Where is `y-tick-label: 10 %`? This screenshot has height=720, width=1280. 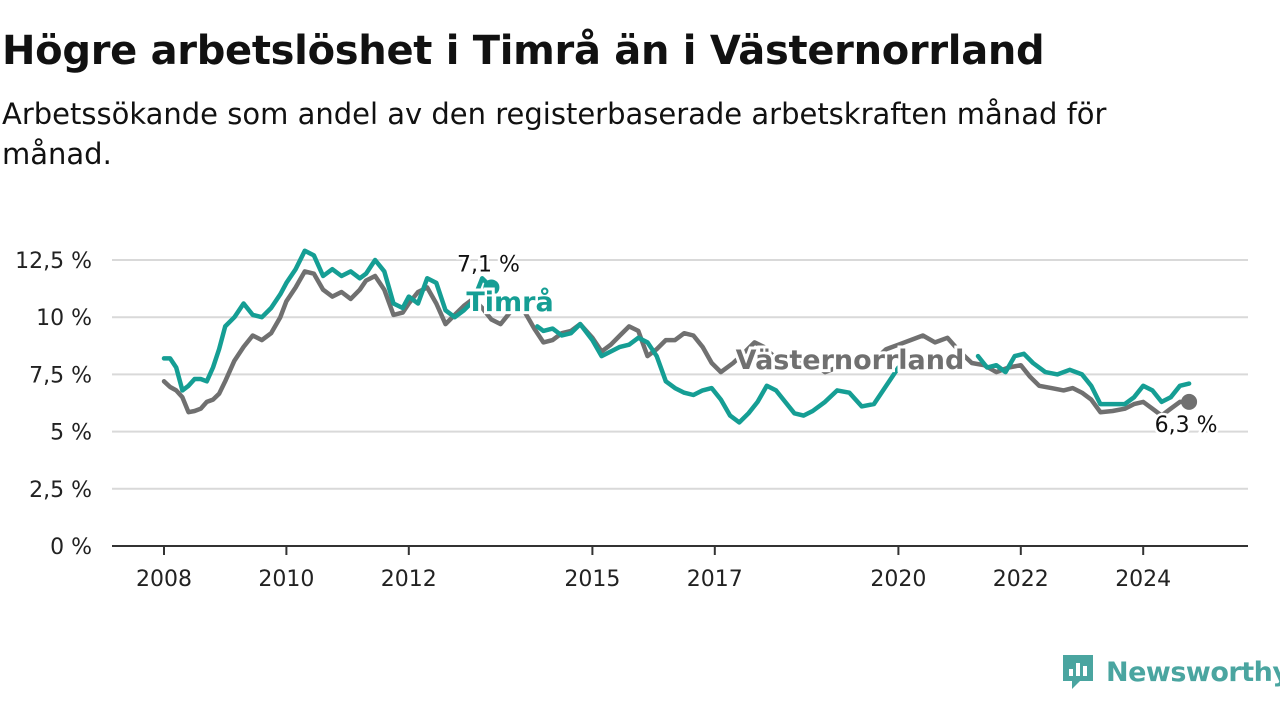
y-tick-label: 10 % is located at coordinates (64, 318).